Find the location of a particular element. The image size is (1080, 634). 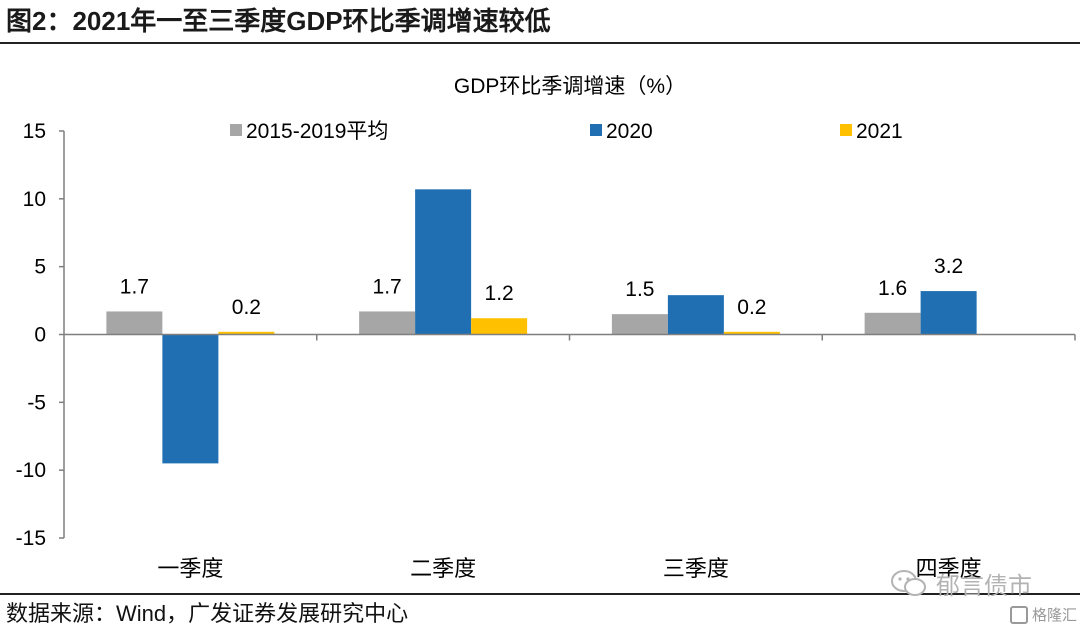

y-tick-label: -5 is located at coordinates (36, 402).